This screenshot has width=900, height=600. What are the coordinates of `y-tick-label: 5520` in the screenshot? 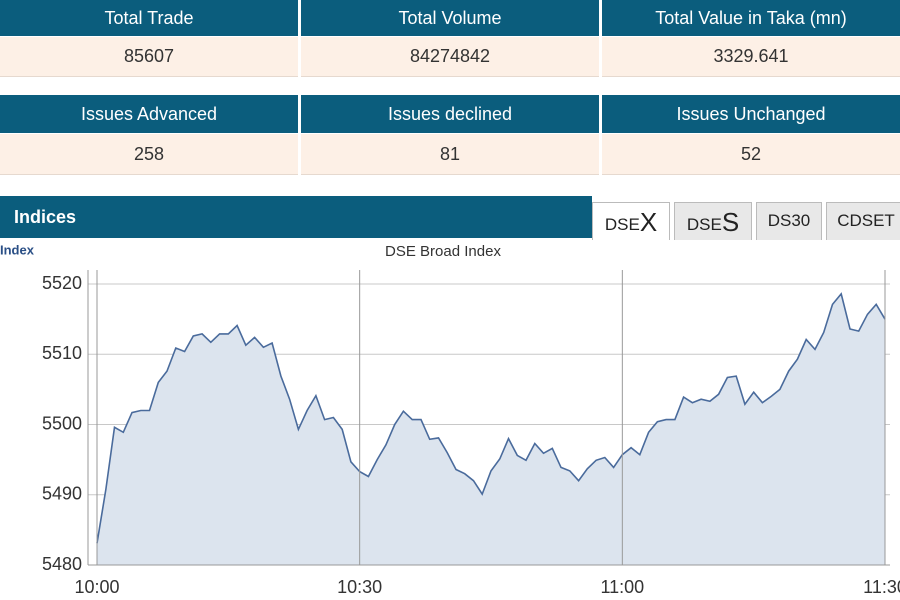 It's located at (62, 283).